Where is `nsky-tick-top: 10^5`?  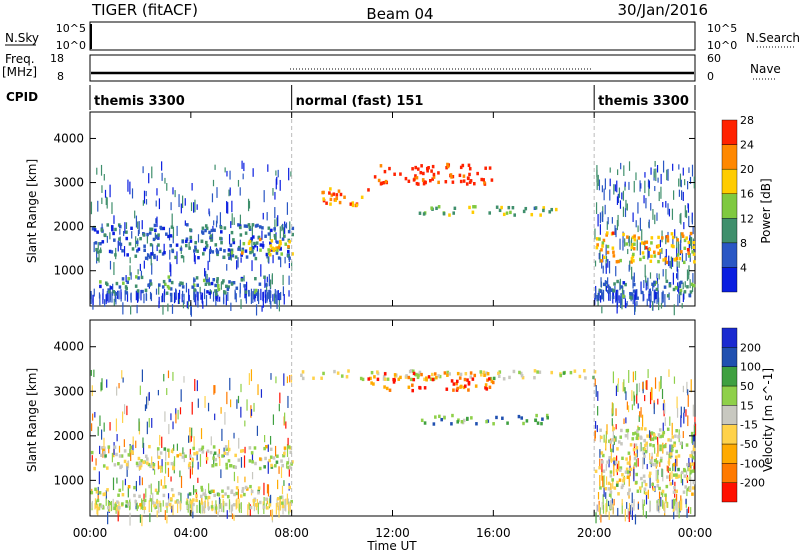
nsky-tick-top: 10^5 is located at coordinates (71, 28).